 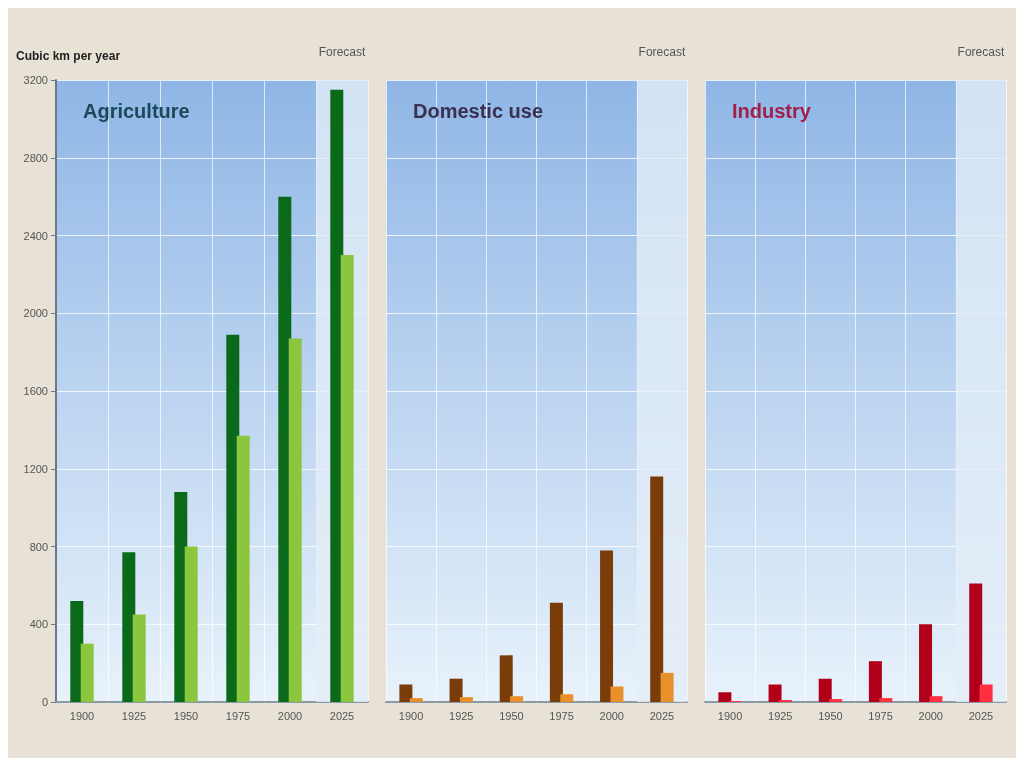 I want to click on y-tick-label: 2000, so click(x=35, y=313).